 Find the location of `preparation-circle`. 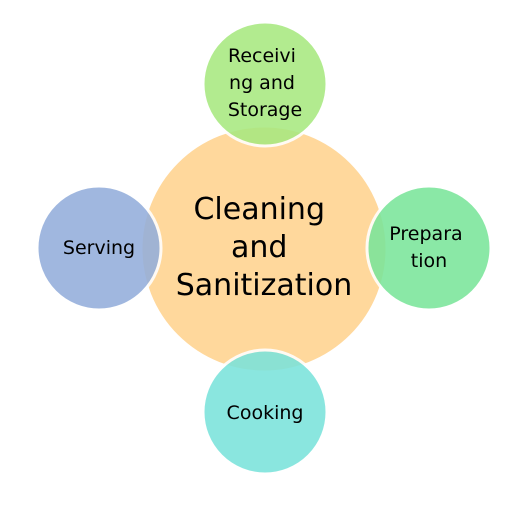

preparation-circle is located at coordinates (429, 248).